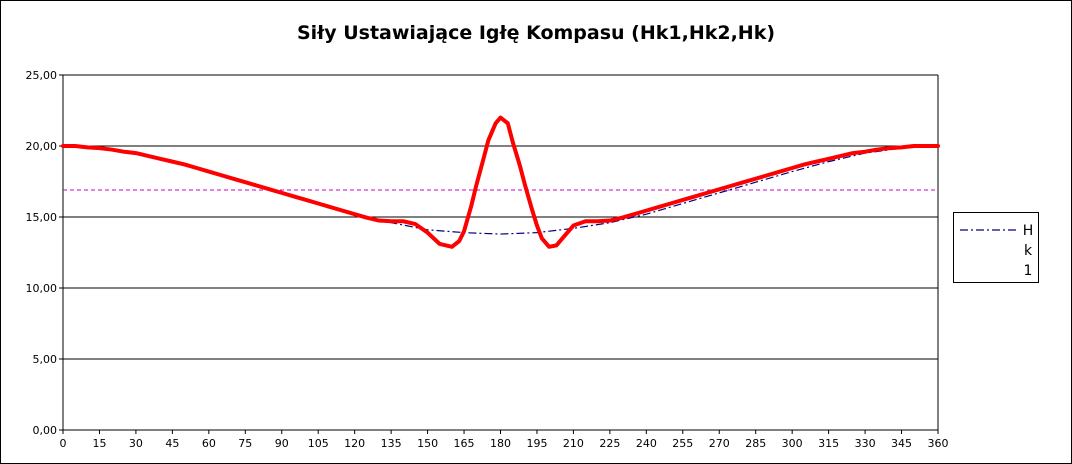 Image resolution: width=1072 pixels, height=464 pixels. Describe the element at coordinates (938, 443) in the screenshot. I see `x-tick-label: 360` at that location.